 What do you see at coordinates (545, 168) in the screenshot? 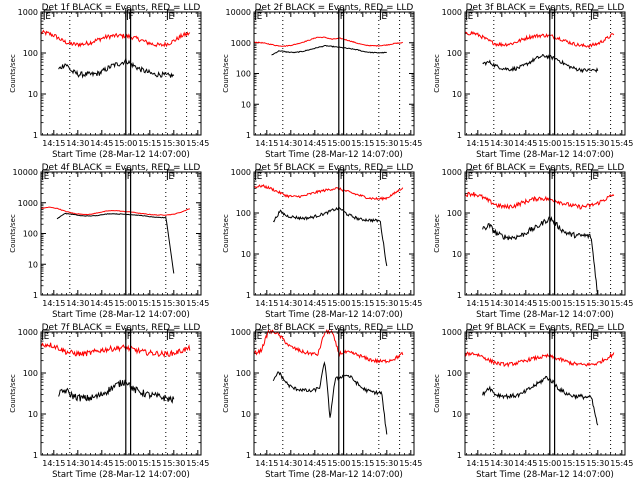
I see `chart-title: Det 6f BLACK = Events, RED = LLD` at bounding box center [545, 168].